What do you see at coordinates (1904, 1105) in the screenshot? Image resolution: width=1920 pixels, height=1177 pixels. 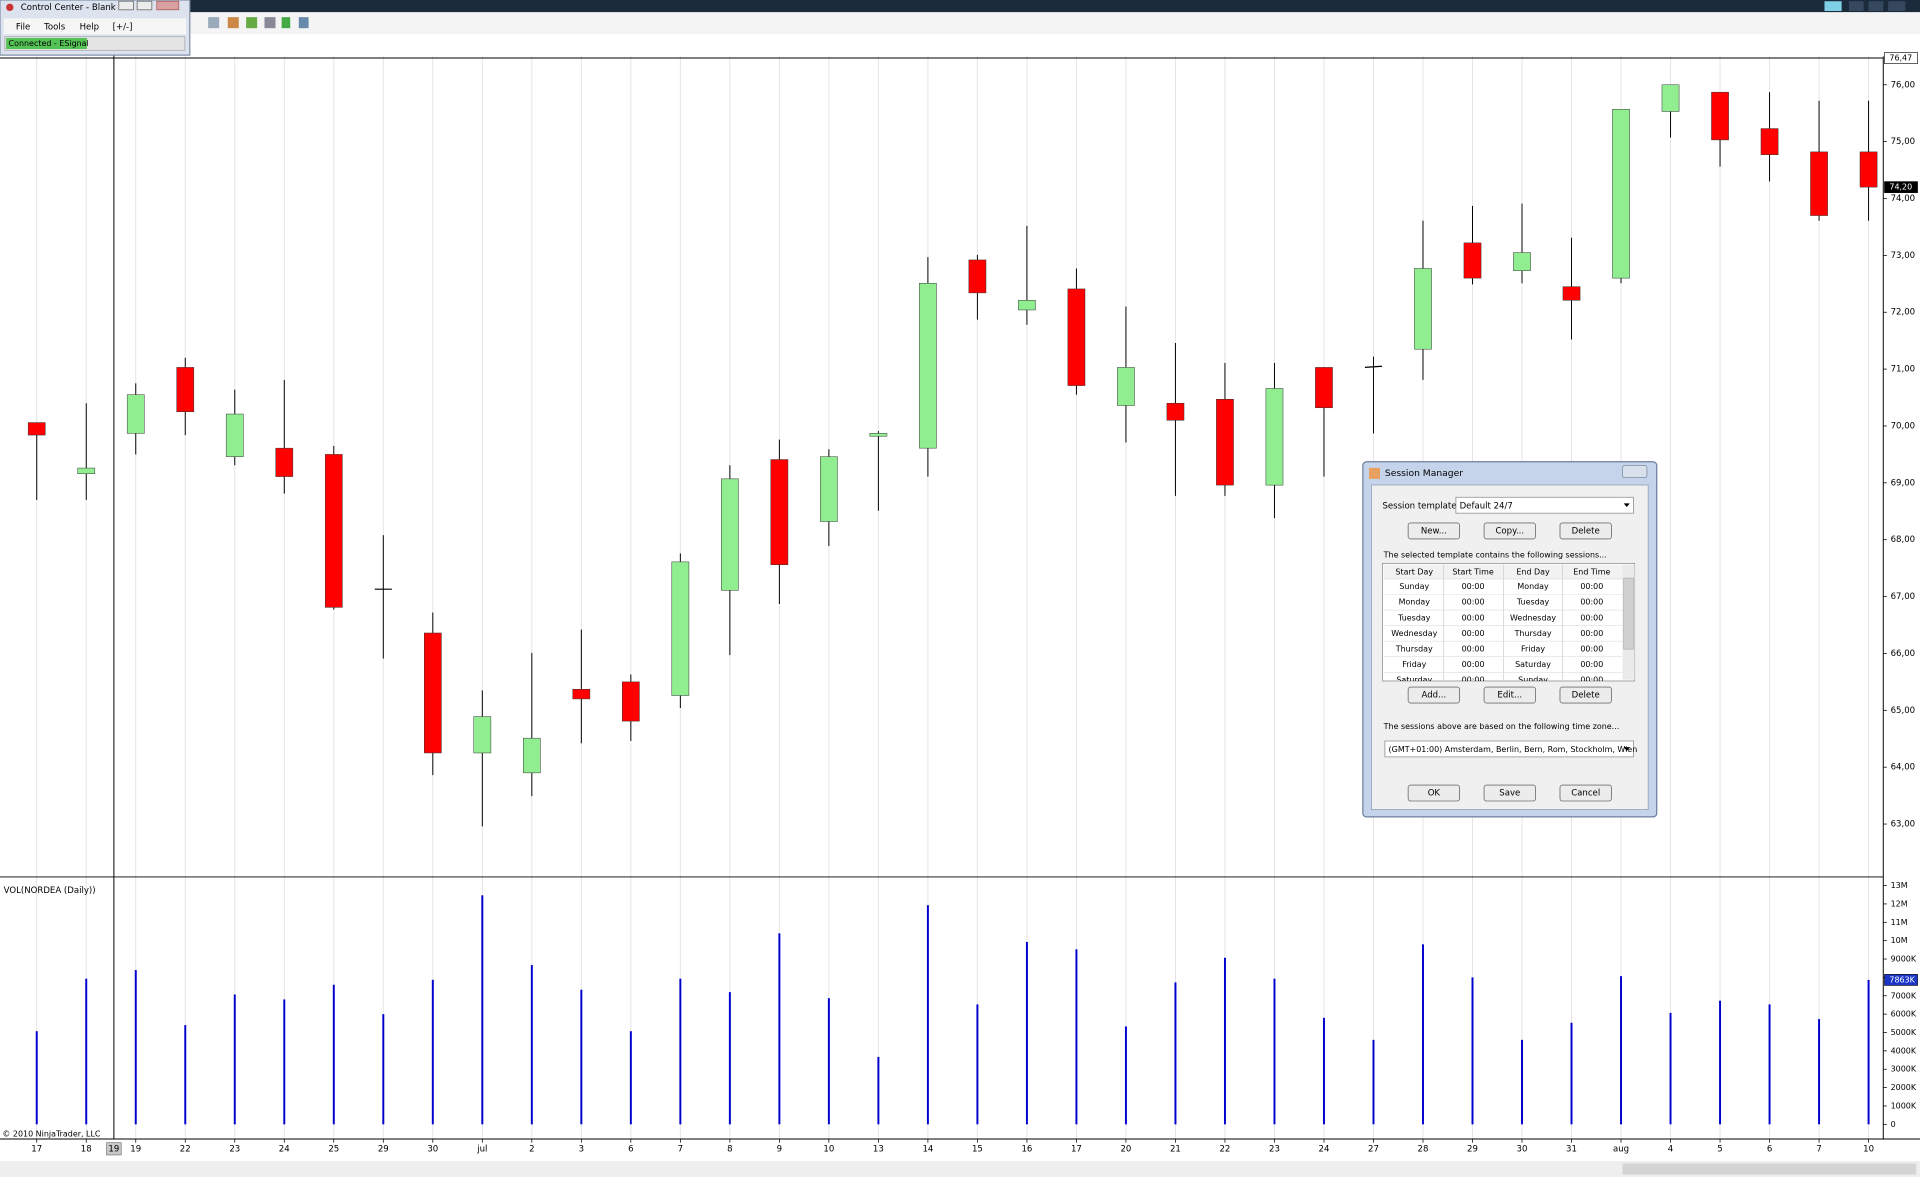 I see `y-tick-label: 1000K` at bounding box center [1904, 1105].